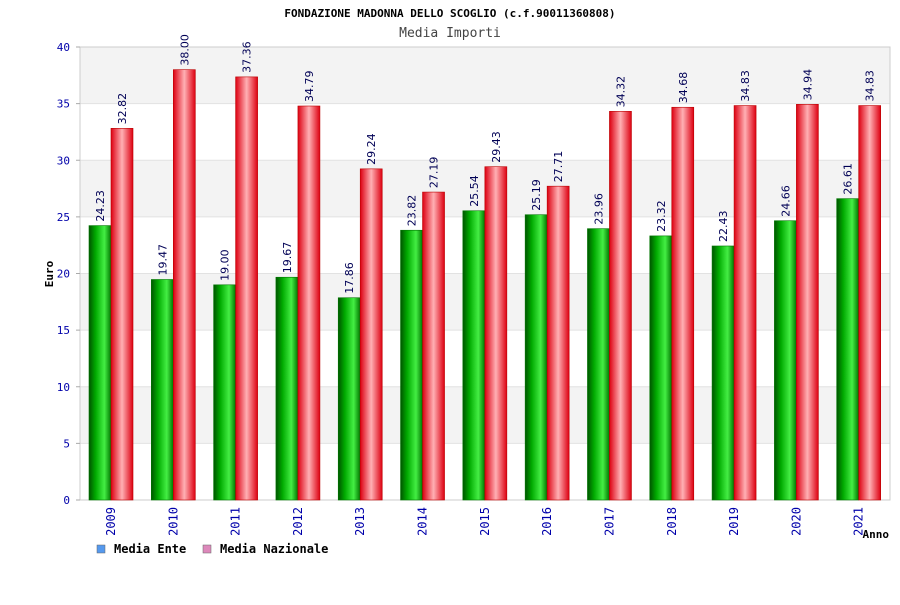 The image size is (900, 605). Describe the element at coordinates (150, 549) in the screenshot. I see `legend-entry: Media Ente` at that location.